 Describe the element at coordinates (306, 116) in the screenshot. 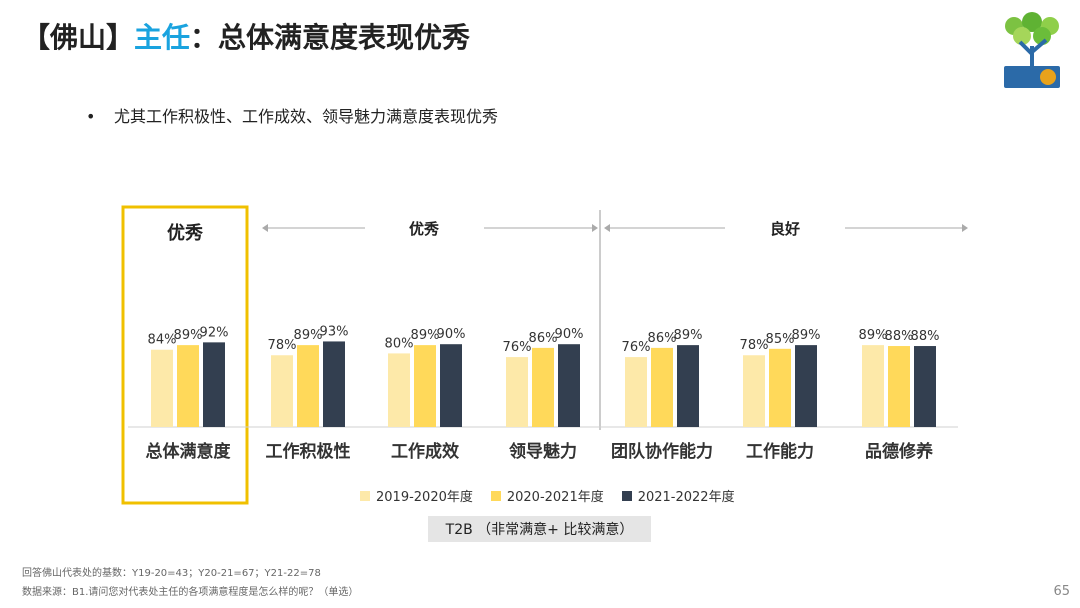

I see `bullet-text: 尤其工作积极性、工作成效、领导魅力满意度表现优秀` at that location.